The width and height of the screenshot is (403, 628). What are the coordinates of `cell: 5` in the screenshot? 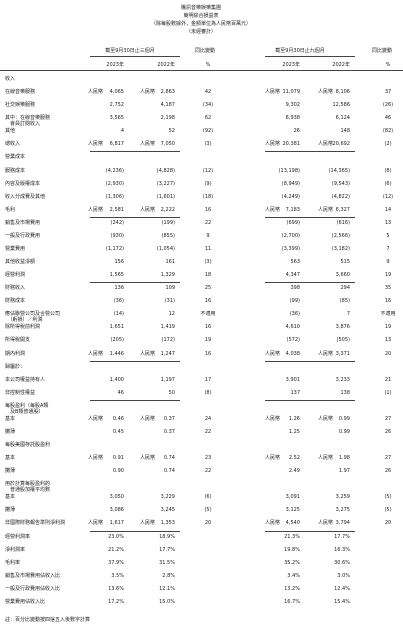 It's located at (388, 235).